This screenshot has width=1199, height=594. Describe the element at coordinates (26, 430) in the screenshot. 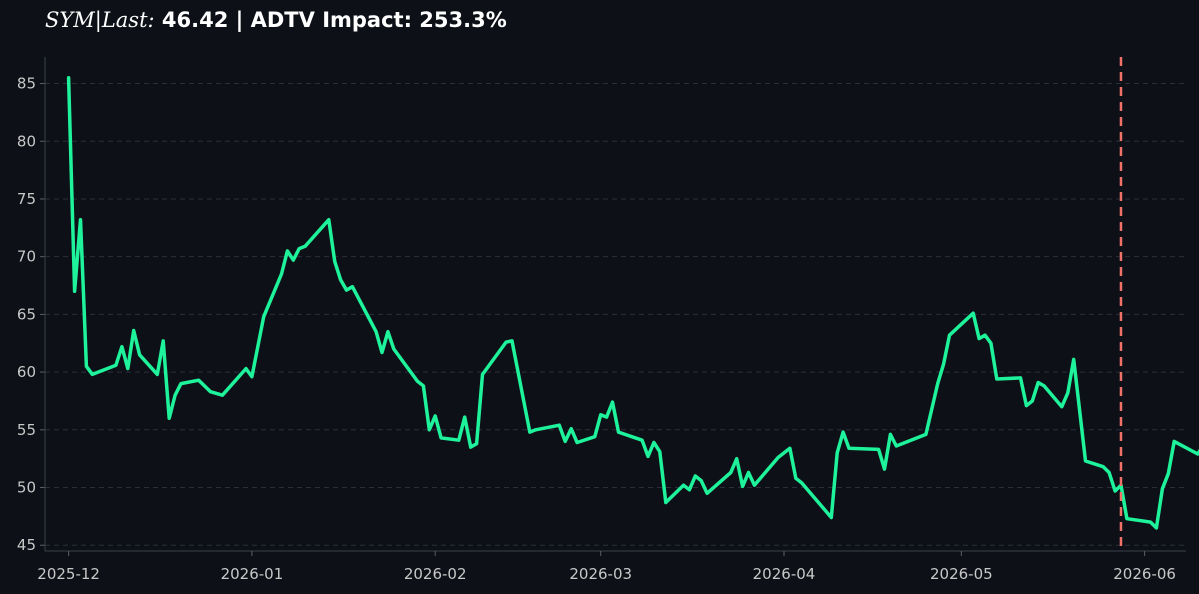

I see `y-tick-label: 55` at that location.